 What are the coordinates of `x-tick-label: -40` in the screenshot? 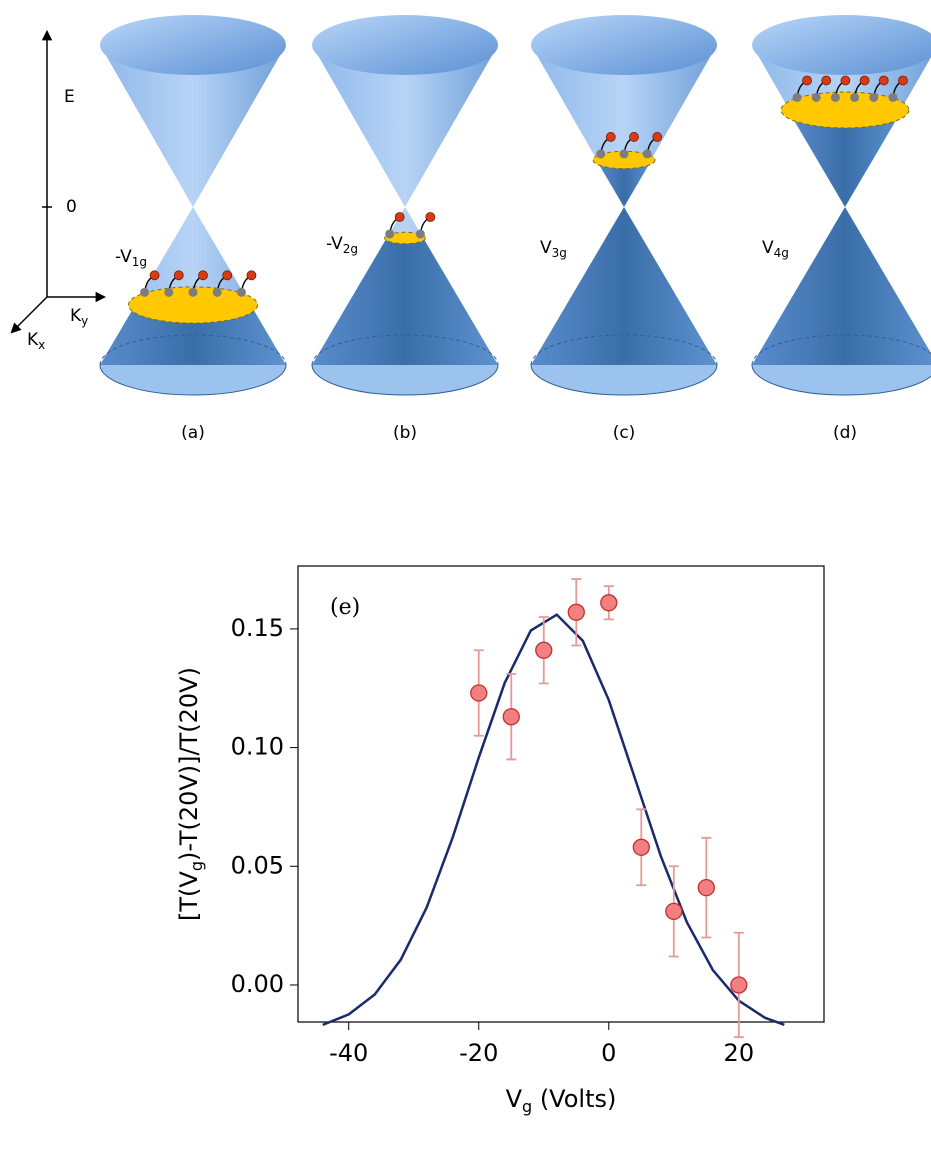 It's located at (348, 1053).